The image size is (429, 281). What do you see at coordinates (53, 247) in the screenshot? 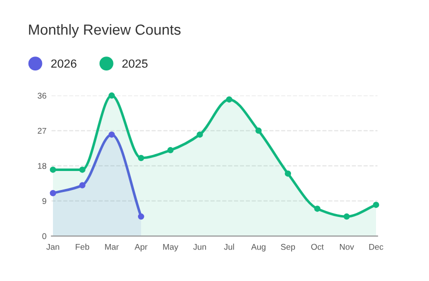
I see `x-tick-label: Jan` at bounding box center [53, 247].